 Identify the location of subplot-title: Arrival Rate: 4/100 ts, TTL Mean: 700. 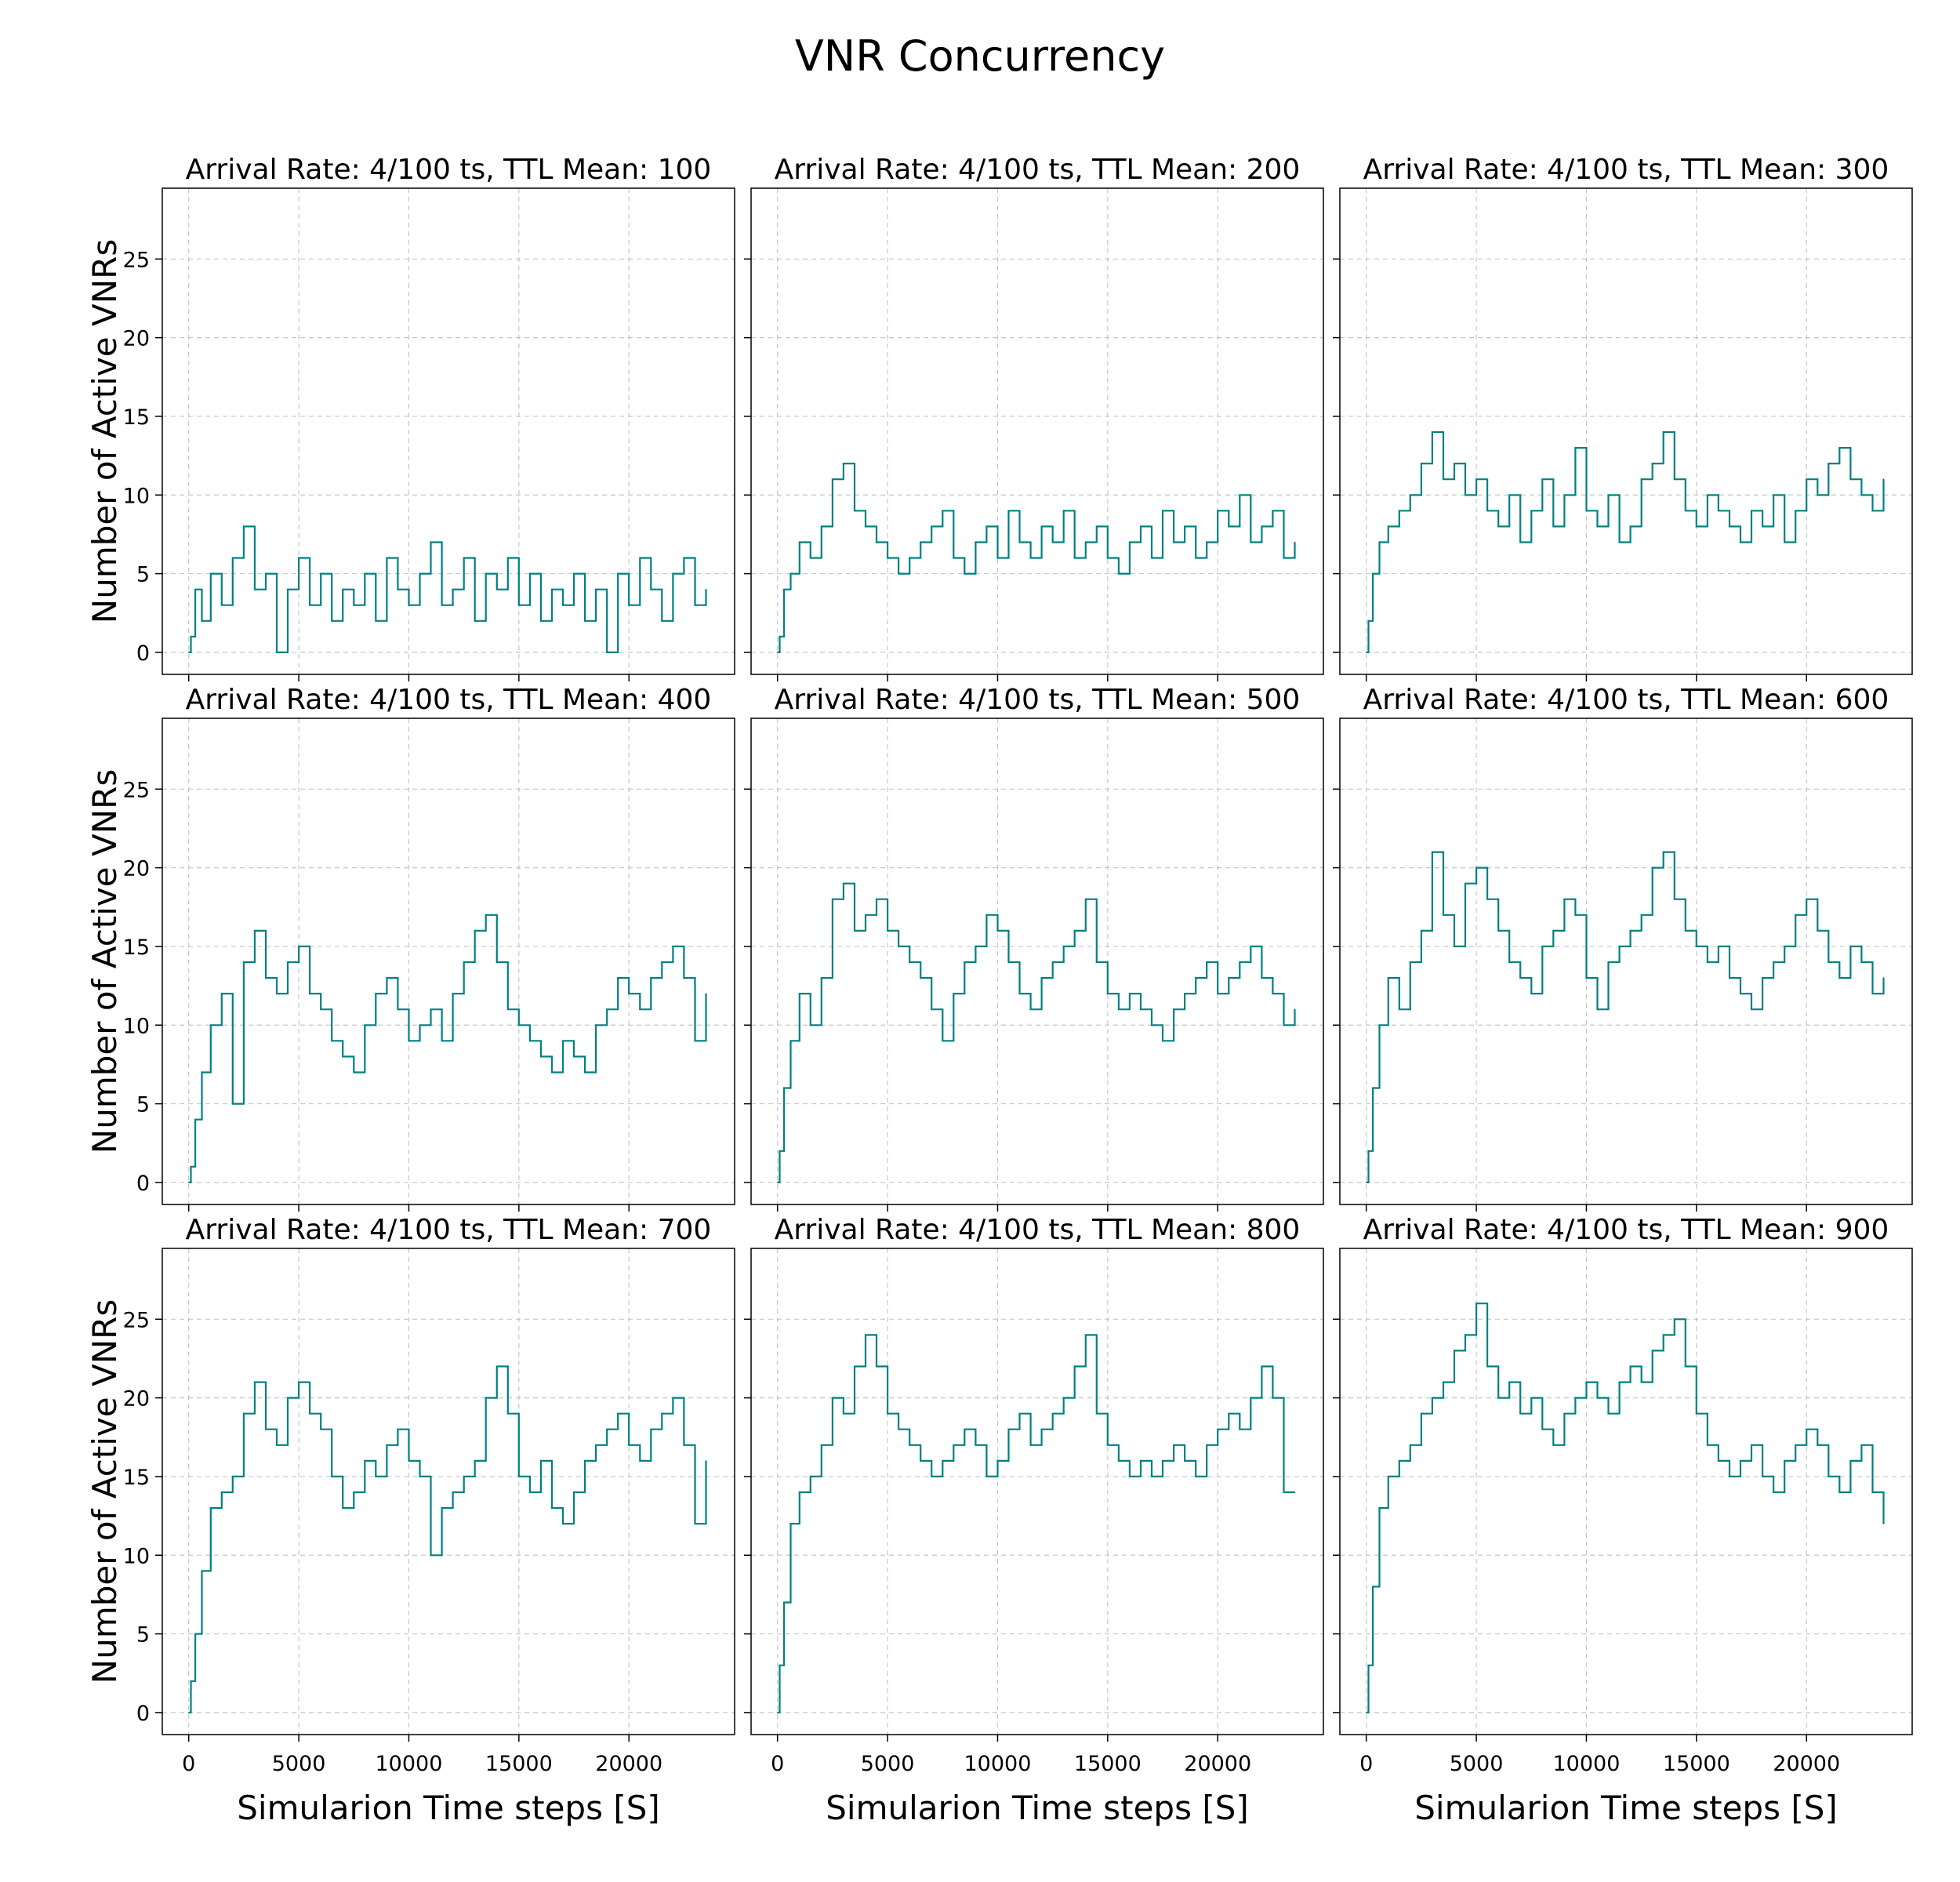
(449, 1230).